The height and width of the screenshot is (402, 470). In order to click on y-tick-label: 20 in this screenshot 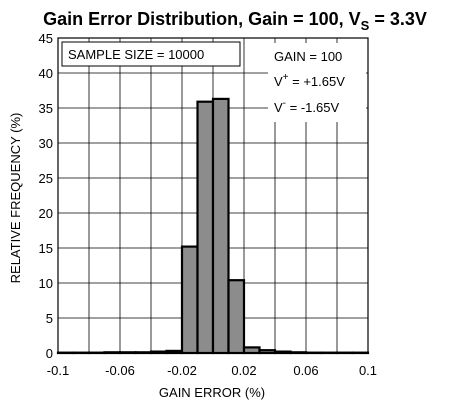, I will do `click(46, 213)`.